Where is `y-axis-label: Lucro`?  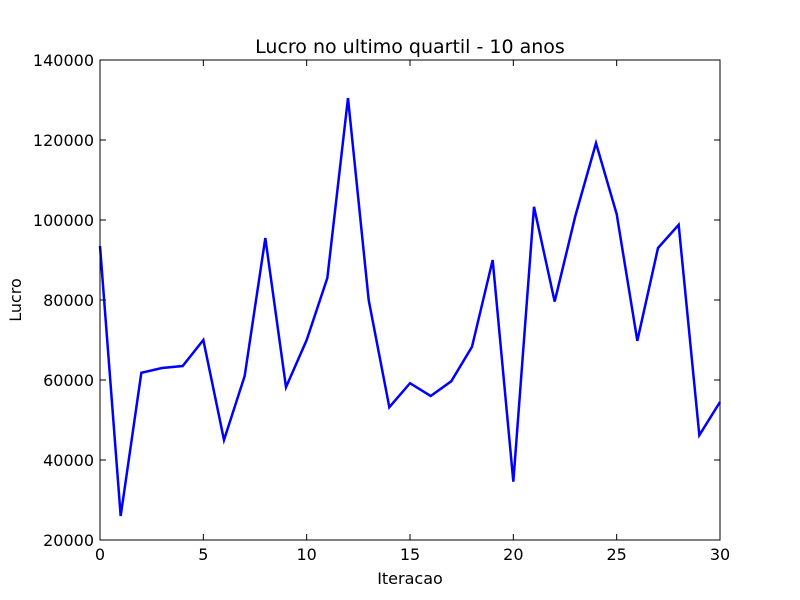
y-axis-label: Lucro is located at coordinates (15, 300).